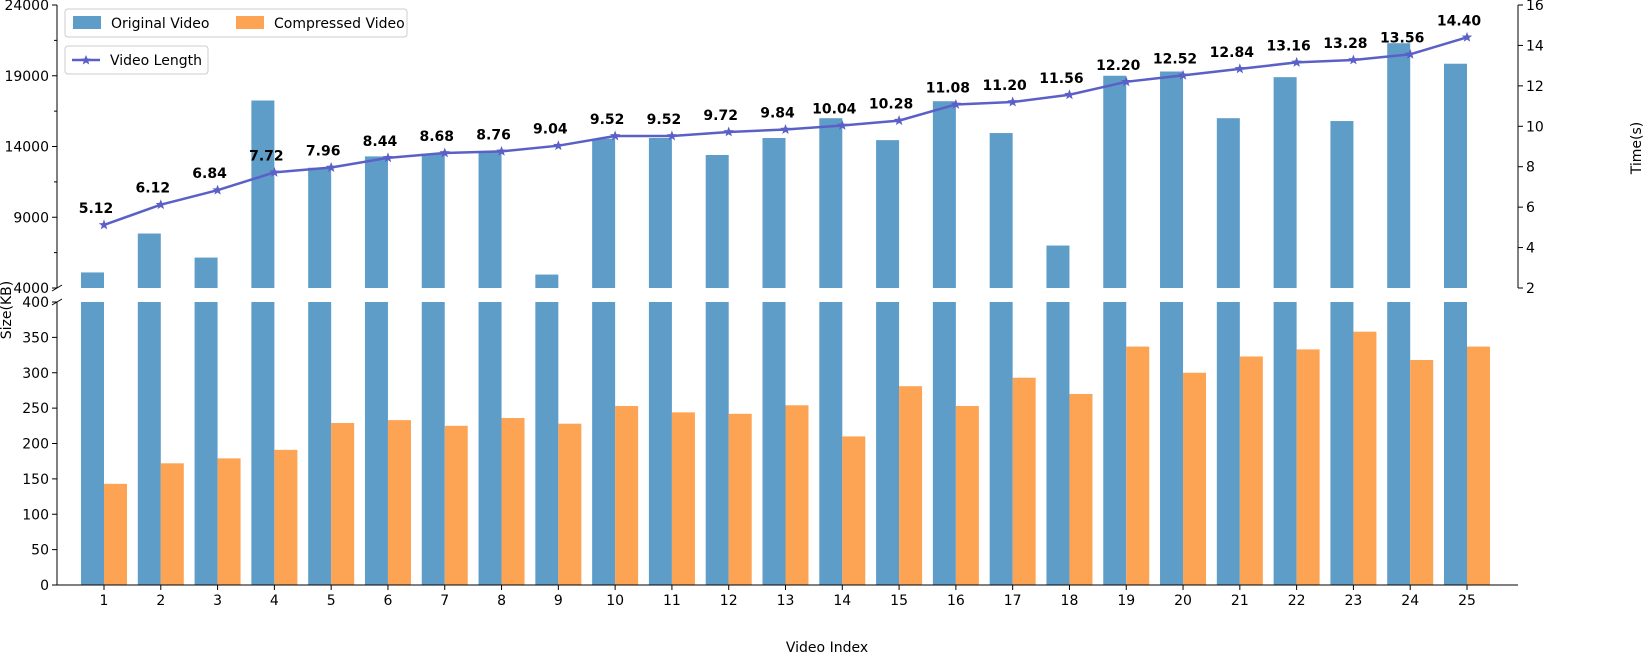 The height and width of the screenshot is (659, 1644). Describe the element at coordinates (35, 338) in the screenshot. I see `y-tick-label-lower: 350` at that location.